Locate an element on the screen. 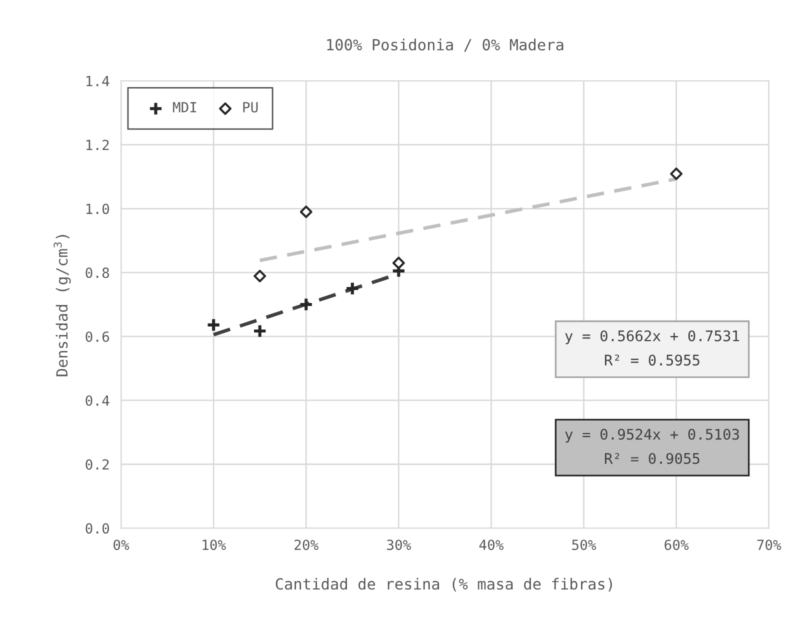  x-tick-label: 30% is located at coordinates (399, 545).